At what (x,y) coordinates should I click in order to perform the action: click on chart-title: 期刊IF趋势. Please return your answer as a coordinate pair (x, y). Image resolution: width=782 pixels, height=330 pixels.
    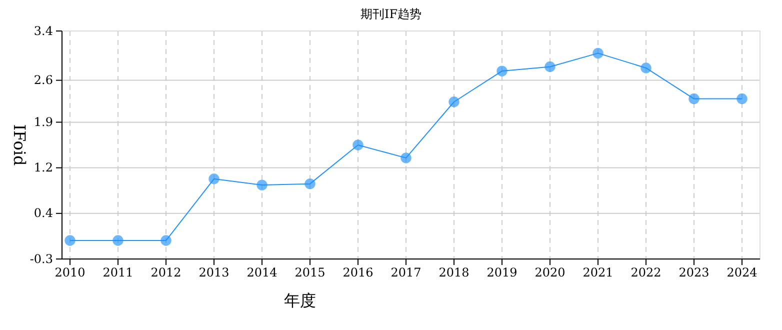
    Looking at the image, I should click on (391, 14).